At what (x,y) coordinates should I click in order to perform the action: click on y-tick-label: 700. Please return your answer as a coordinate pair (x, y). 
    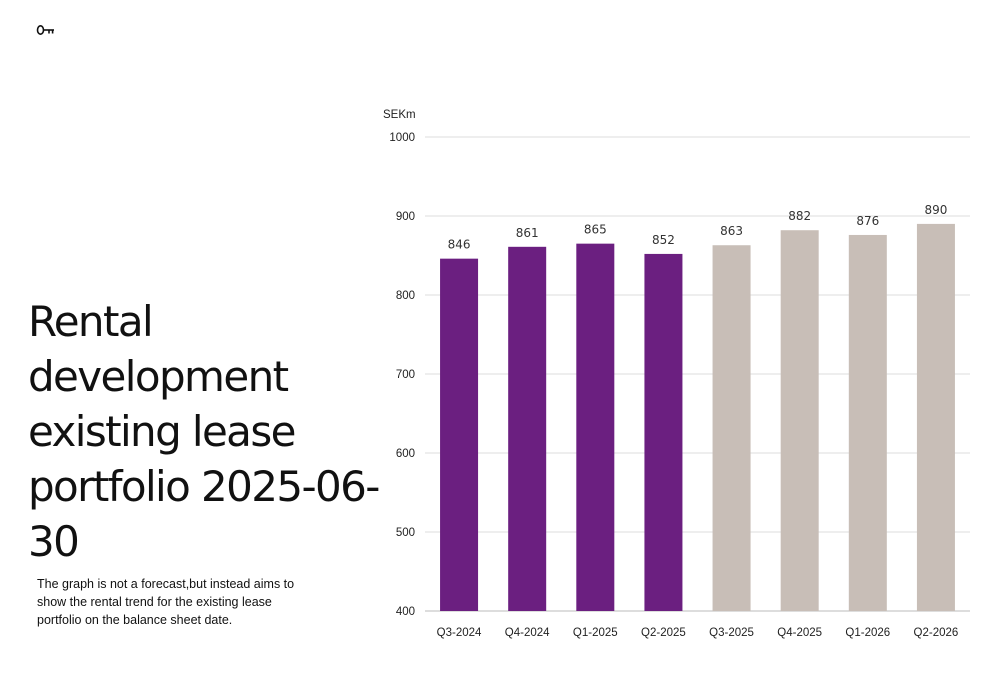
    Looking at the image, I should click on (405, 375).